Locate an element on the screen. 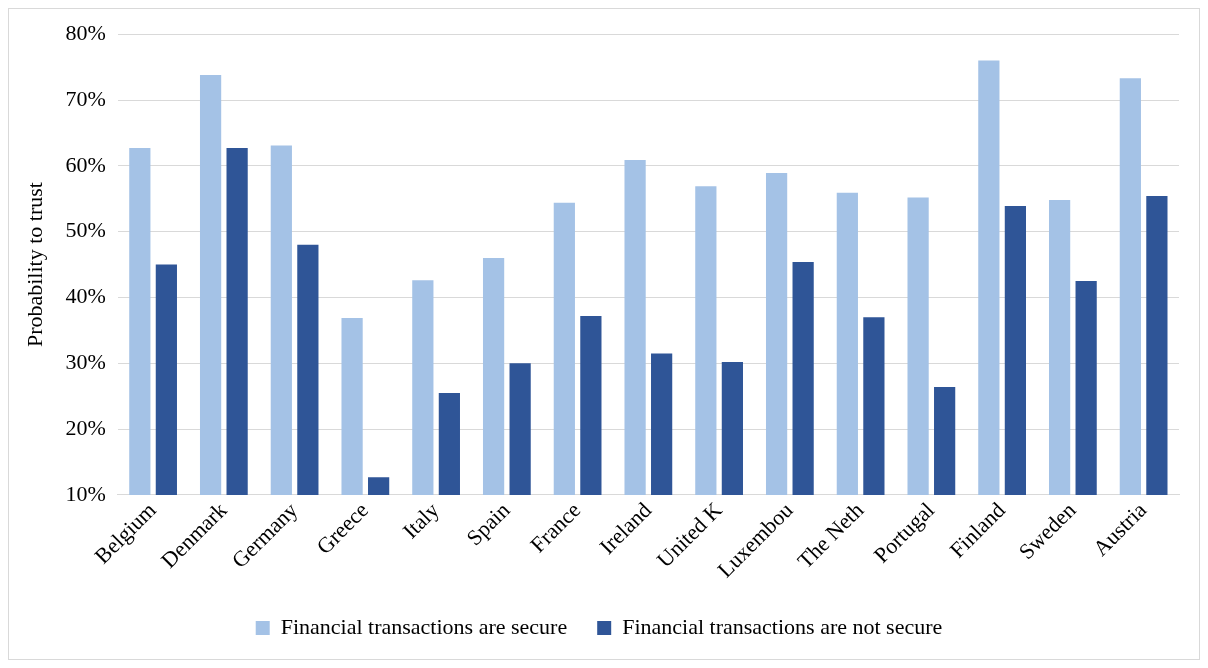  x-tick-label: Italy is located at coordinates (420, 520).